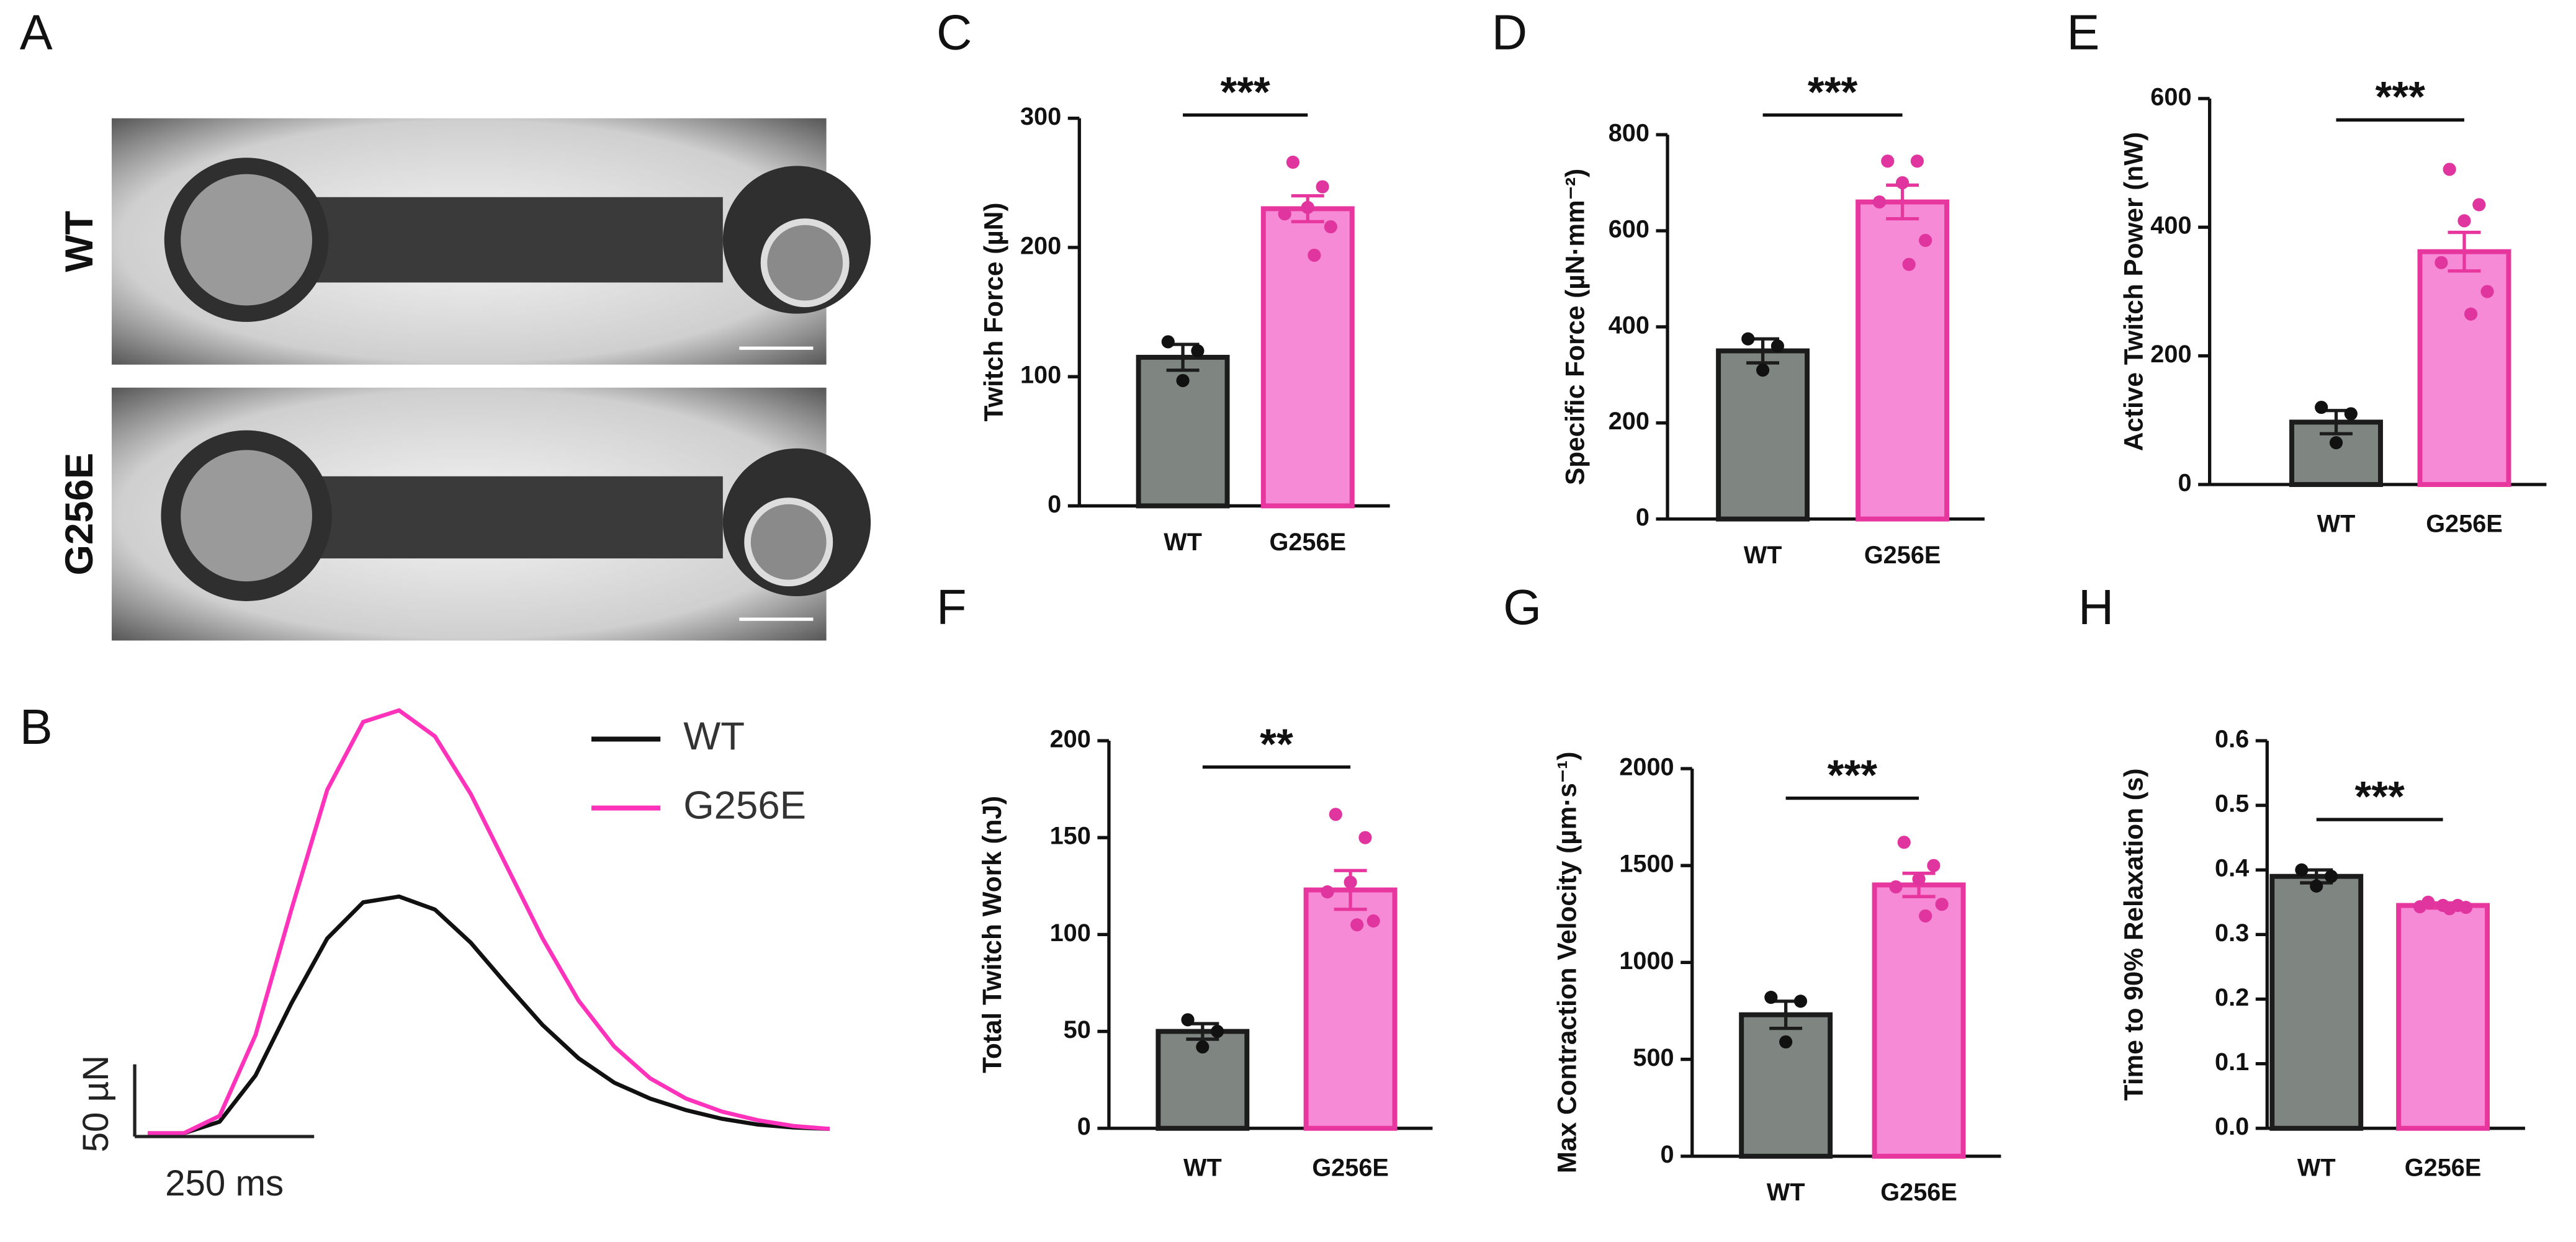 The height and width of the screenshot is (1242, 2576). I want to click on image-label: G256E, so click(79, 514).